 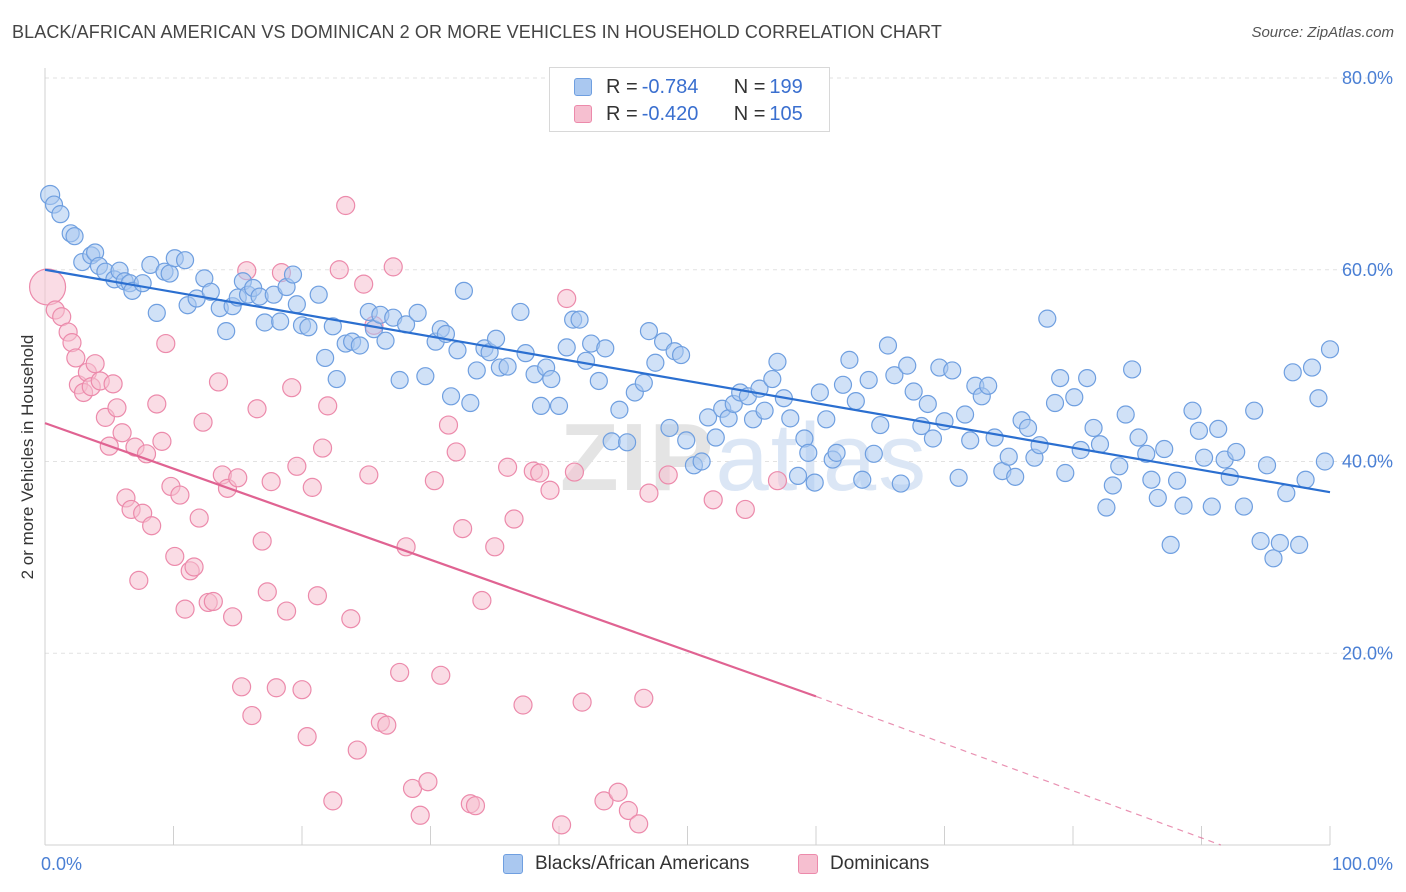 What do you see at coordinates (744, 457) in the screenshot?
I see `watermark-text: ZIPatlas` at bounding box center [744, 457].